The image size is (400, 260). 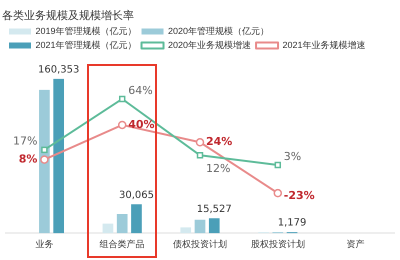 I want to click on data-label: 8%, so click(x=28, y=159).